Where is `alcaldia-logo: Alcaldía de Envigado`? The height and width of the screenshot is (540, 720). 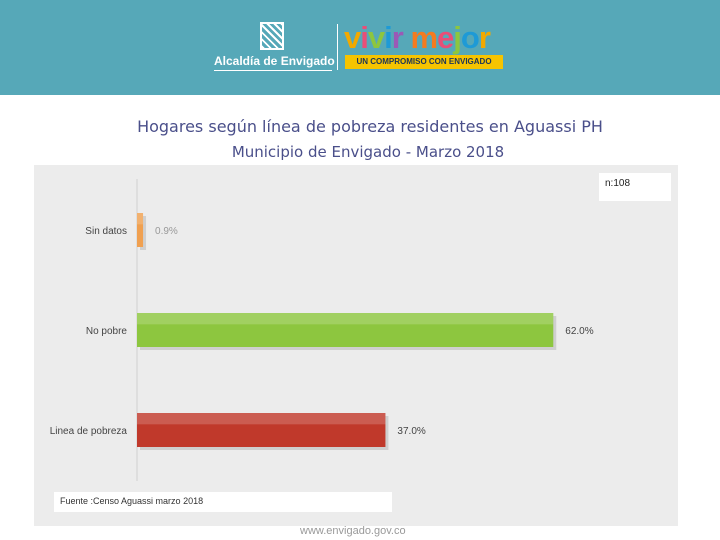 alcaldia-logo: Alcaldía de Envigado is located at coordinates (274, 46).